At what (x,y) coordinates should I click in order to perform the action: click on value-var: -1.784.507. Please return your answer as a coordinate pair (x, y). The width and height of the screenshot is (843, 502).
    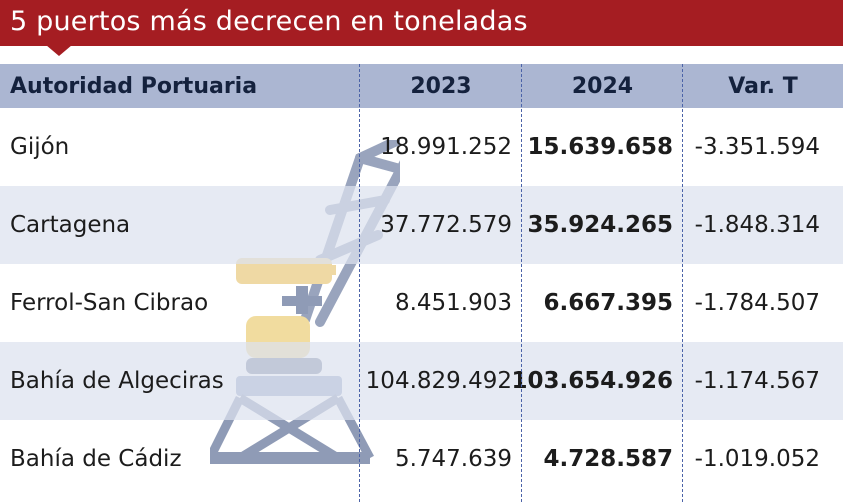
    Looking at the image, I should click on (757, 303).